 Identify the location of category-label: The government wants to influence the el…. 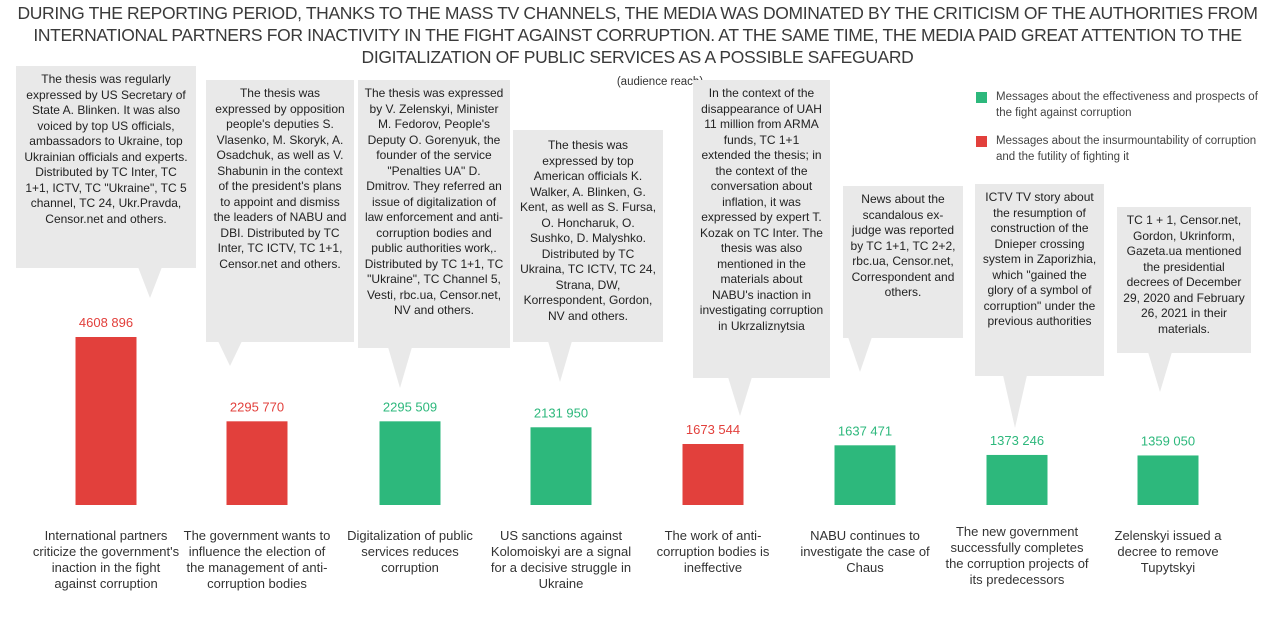
(257, 559).